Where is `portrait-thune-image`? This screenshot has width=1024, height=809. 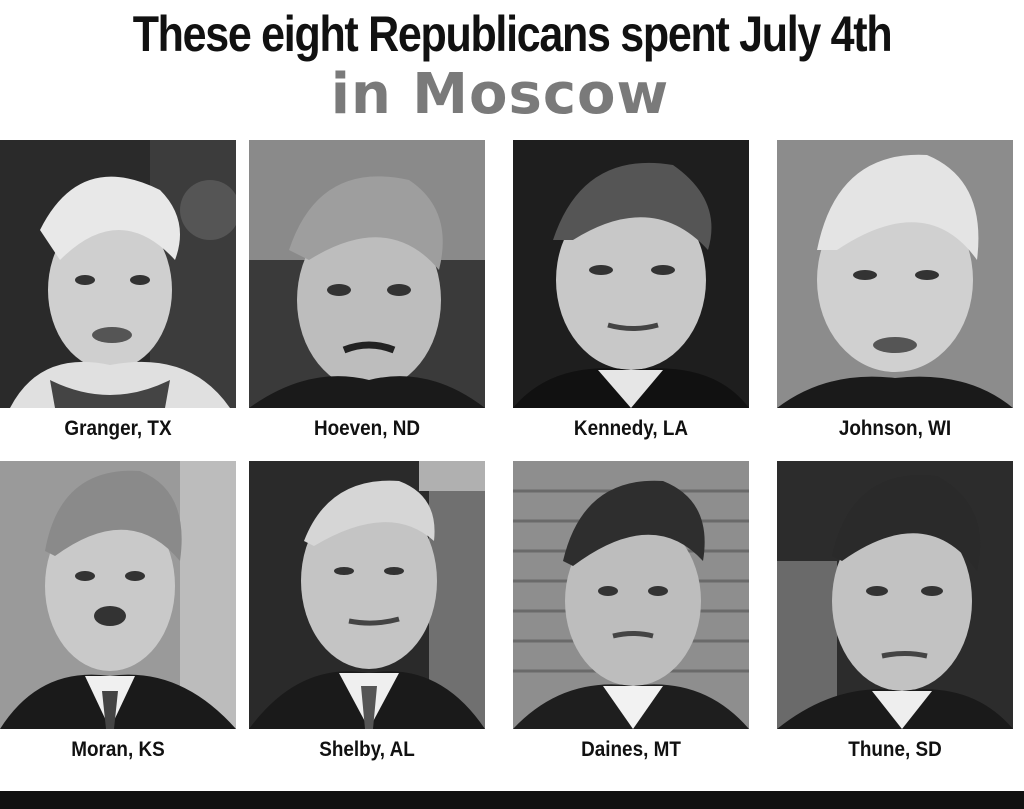 portrait-thune-image is located at coordinates (895, 595).